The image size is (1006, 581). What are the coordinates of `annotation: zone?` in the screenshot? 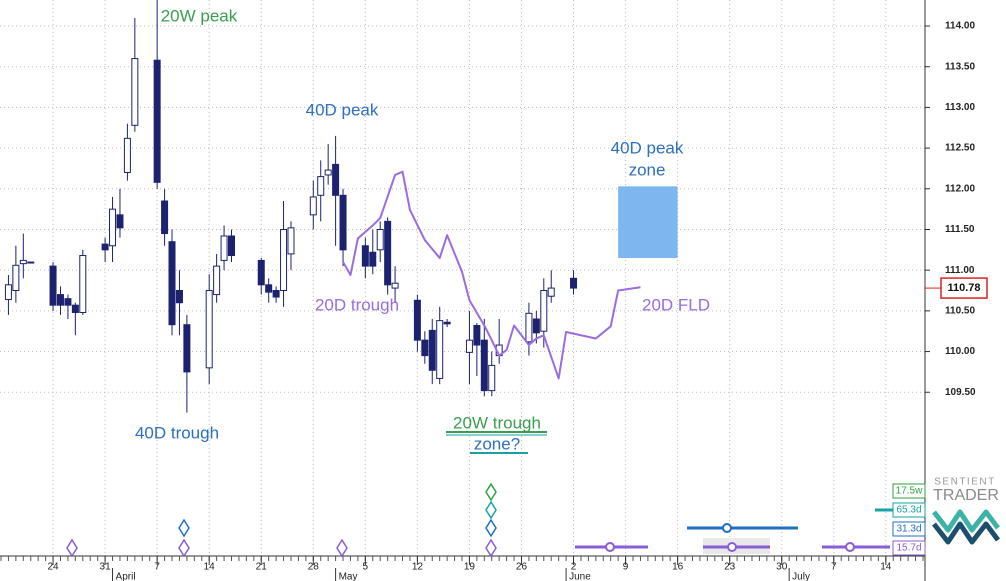 It's located at (497, 443).